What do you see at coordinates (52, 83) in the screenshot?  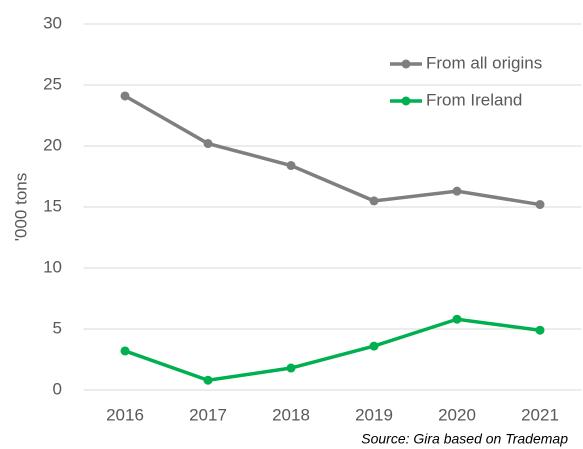 I see `y-tick-label: 25` at bounding box center [52, 83].